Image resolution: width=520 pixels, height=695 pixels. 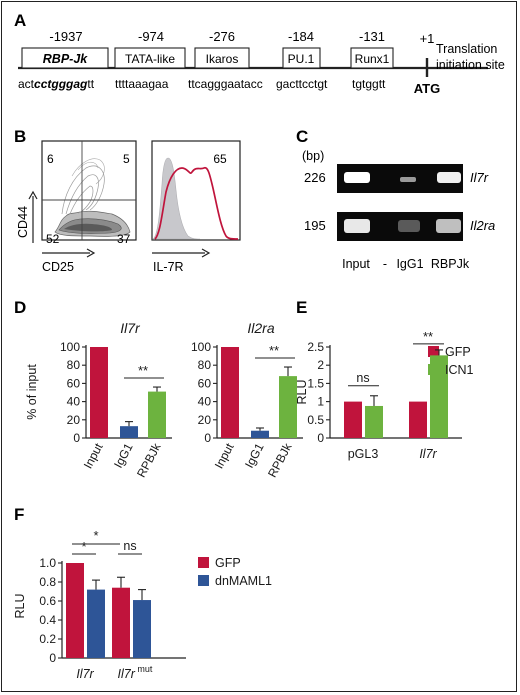 I want to click on motif-pos-tata: -974, so click(x=151, y=36).